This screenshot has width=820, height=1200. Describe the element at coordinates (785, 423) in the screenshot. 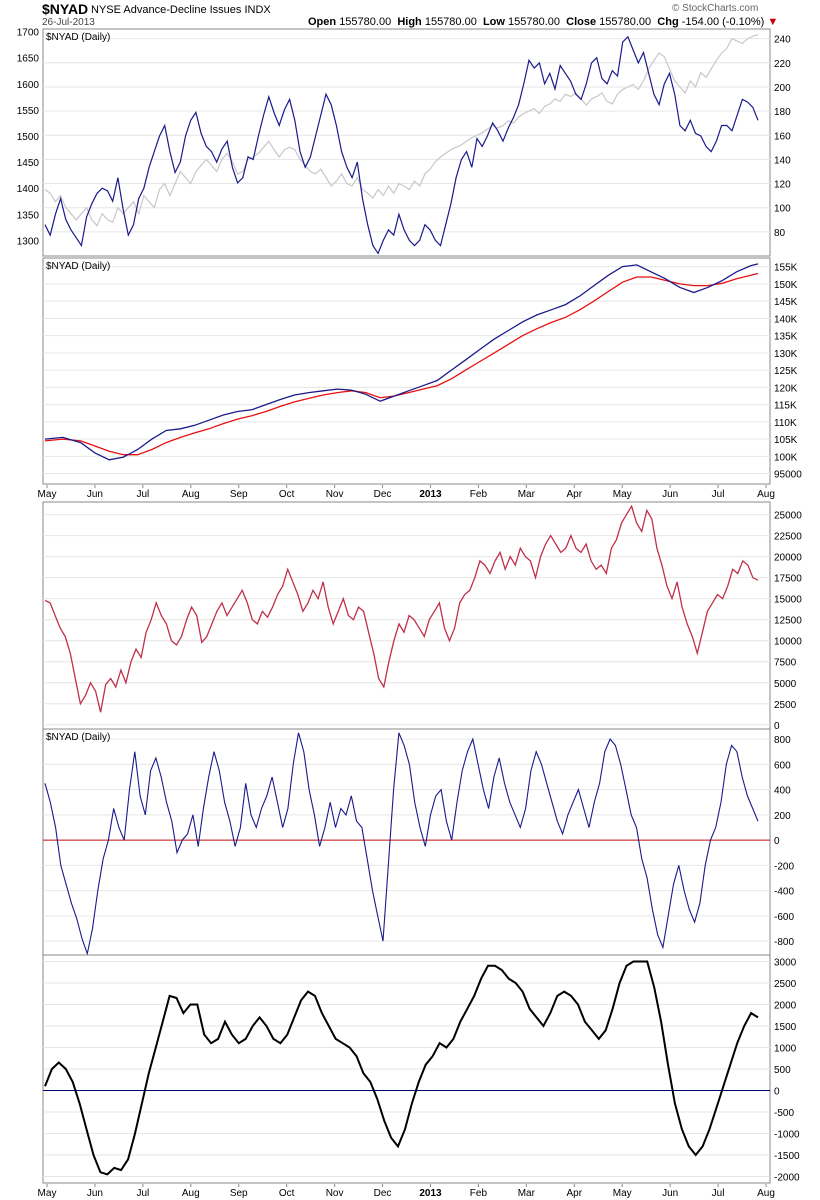

I see `y-tick-label-2: 110K` at that location.